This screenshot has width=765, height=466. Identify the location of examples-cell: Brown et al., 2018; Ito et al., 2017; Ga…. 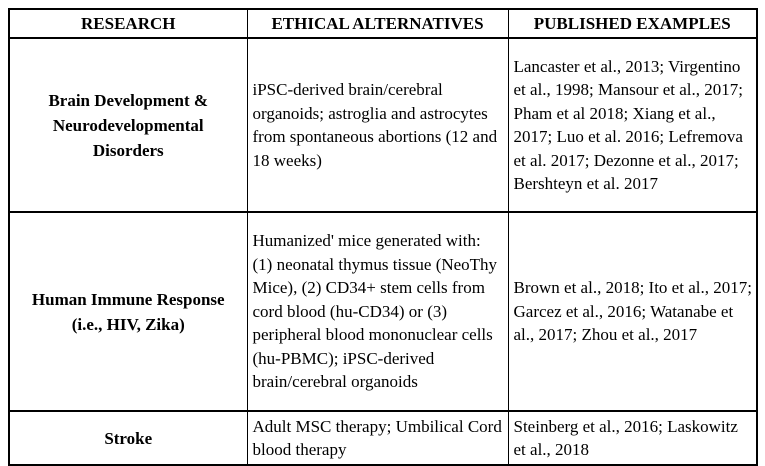
(632, 311).